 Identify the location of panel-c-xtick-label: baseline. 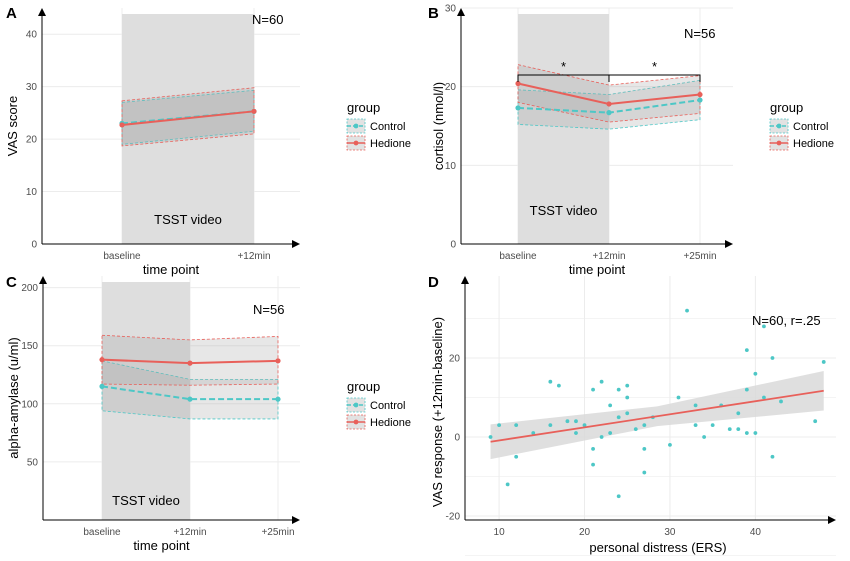
(102, 532).